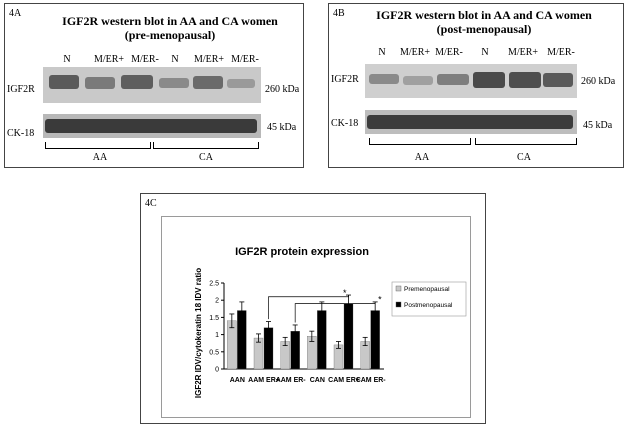 The image size is (628, 429). Describe the element at coordinates (344, 380) in the screenshot. I see `x-tick-label: CAM ER+` at that location.